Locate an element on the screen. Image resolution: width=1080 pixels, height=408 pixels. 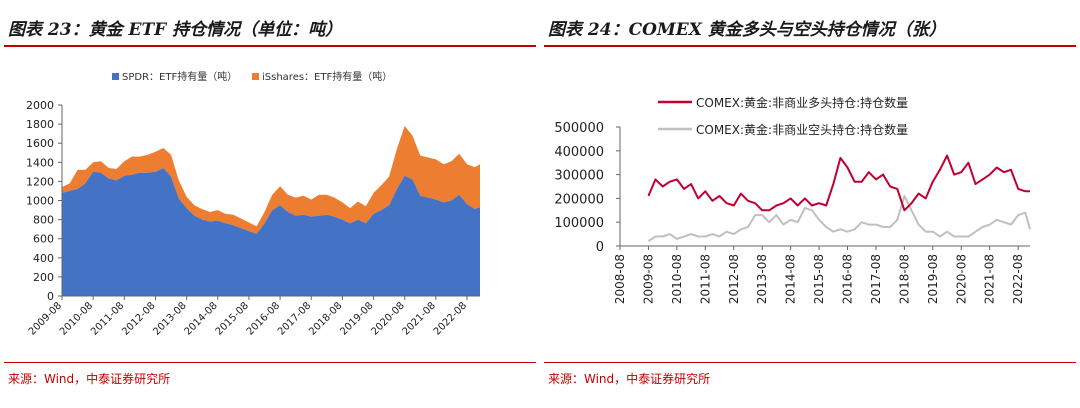
y-tick-label: 100000 is located at coordinates (579, 223).